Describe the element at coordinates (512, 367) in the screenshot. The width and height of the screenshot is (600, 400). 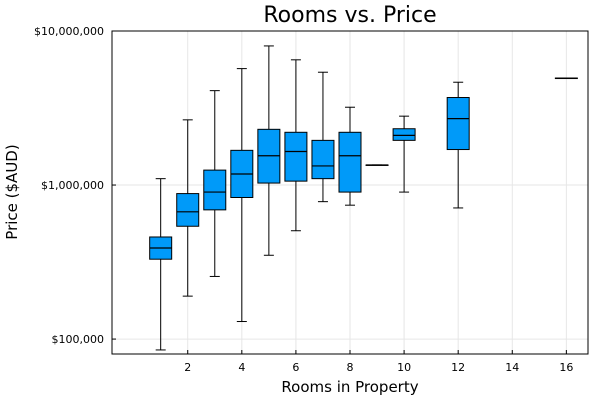
I see `x-tick-label: 14` at that location.